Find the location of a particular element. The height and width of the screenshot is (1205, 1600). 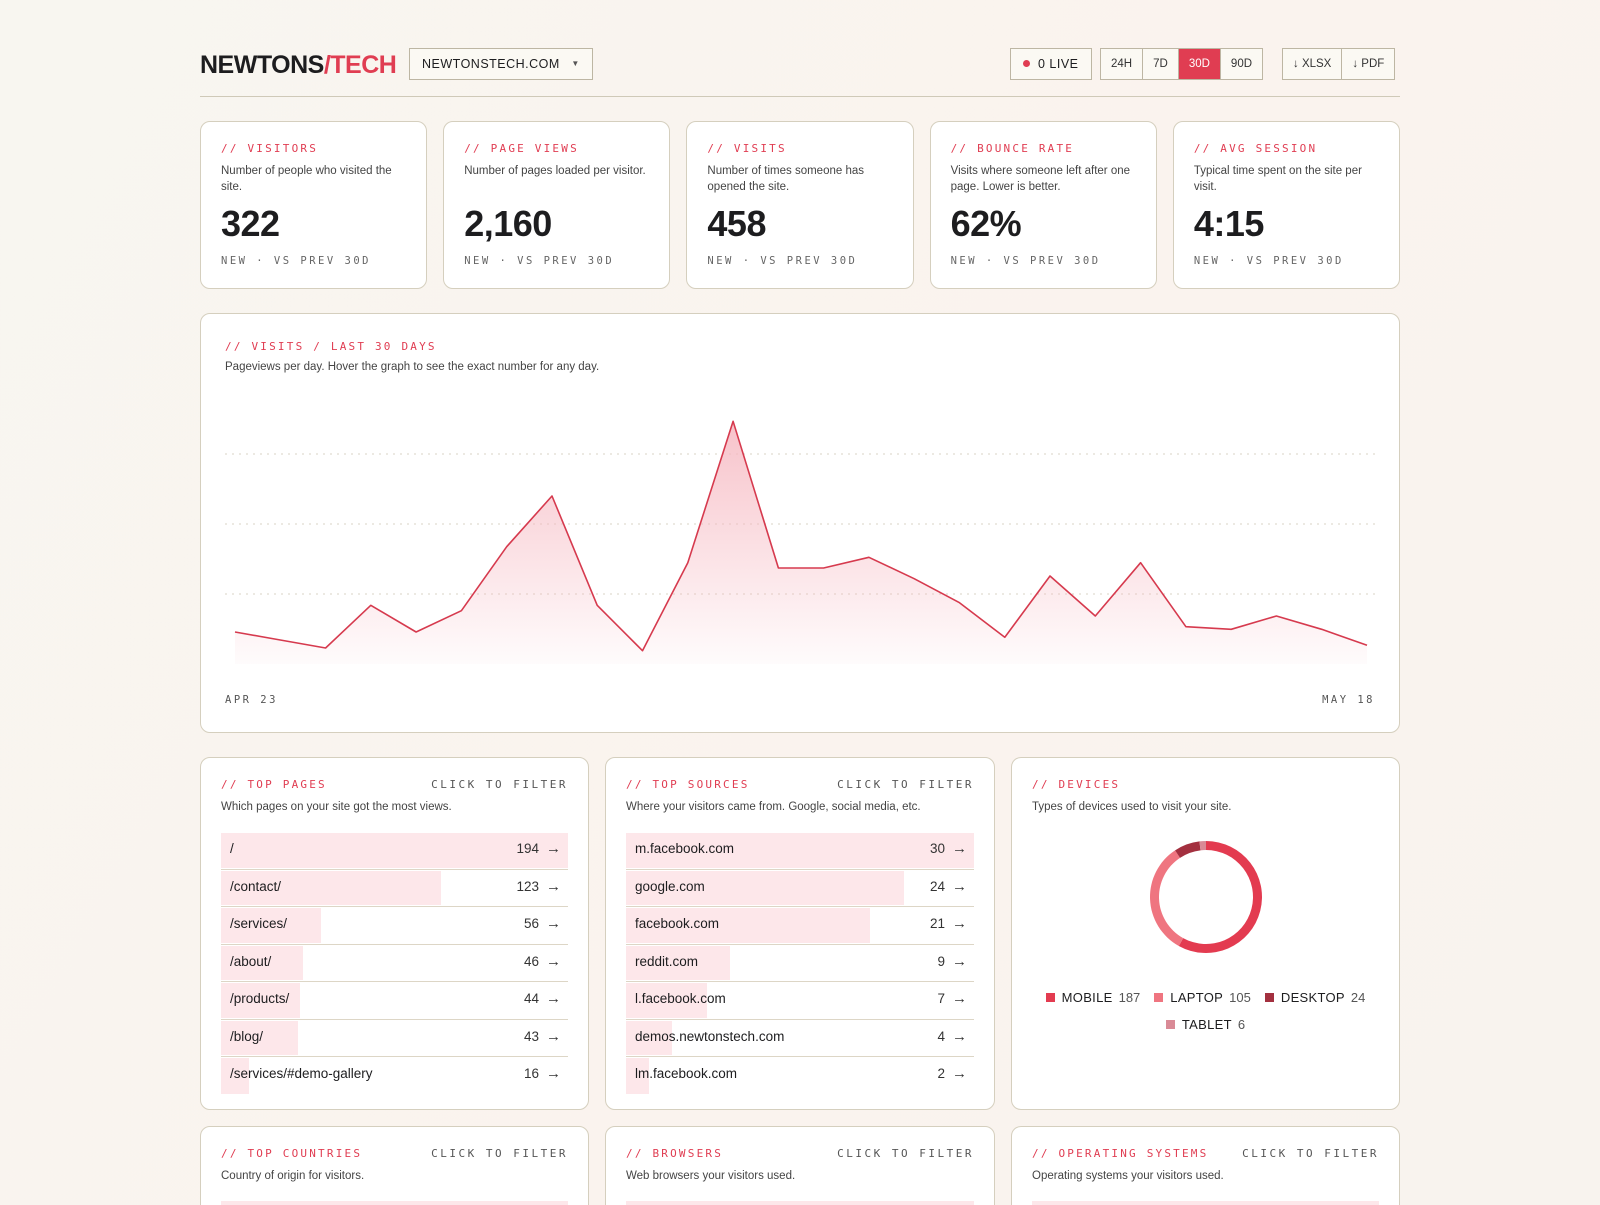

panel-kicker: // DEVICES is located at coordinates (1076, 784).